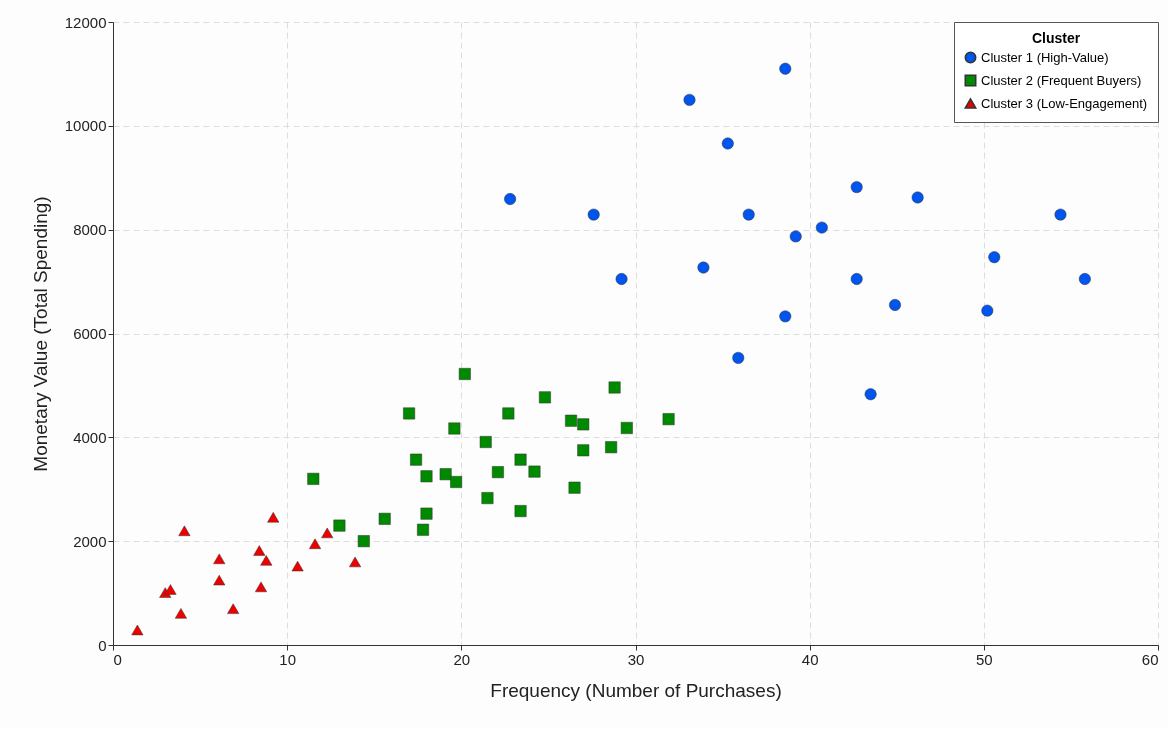 The image size is (1168, 729). What do you see at coordinates (90, 541) in the screenshot?
I see `y-tick-label: 2000` at bounding box center [90, 541].